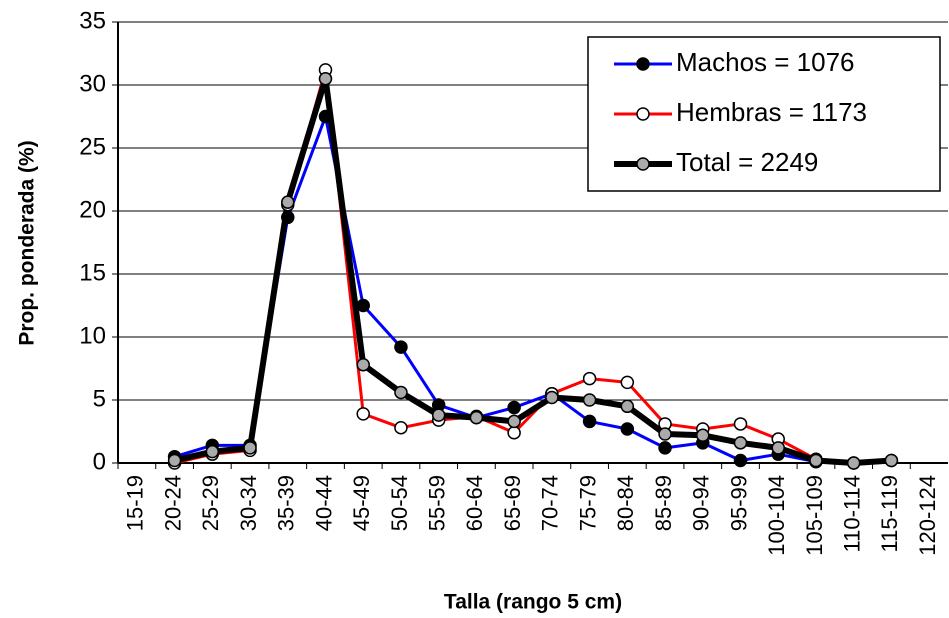 This screenshot has width=949, height=618. Describe the element at coordinates (814, 515) in the screenshot. I see `x-tick-label: 105-109` at that location.